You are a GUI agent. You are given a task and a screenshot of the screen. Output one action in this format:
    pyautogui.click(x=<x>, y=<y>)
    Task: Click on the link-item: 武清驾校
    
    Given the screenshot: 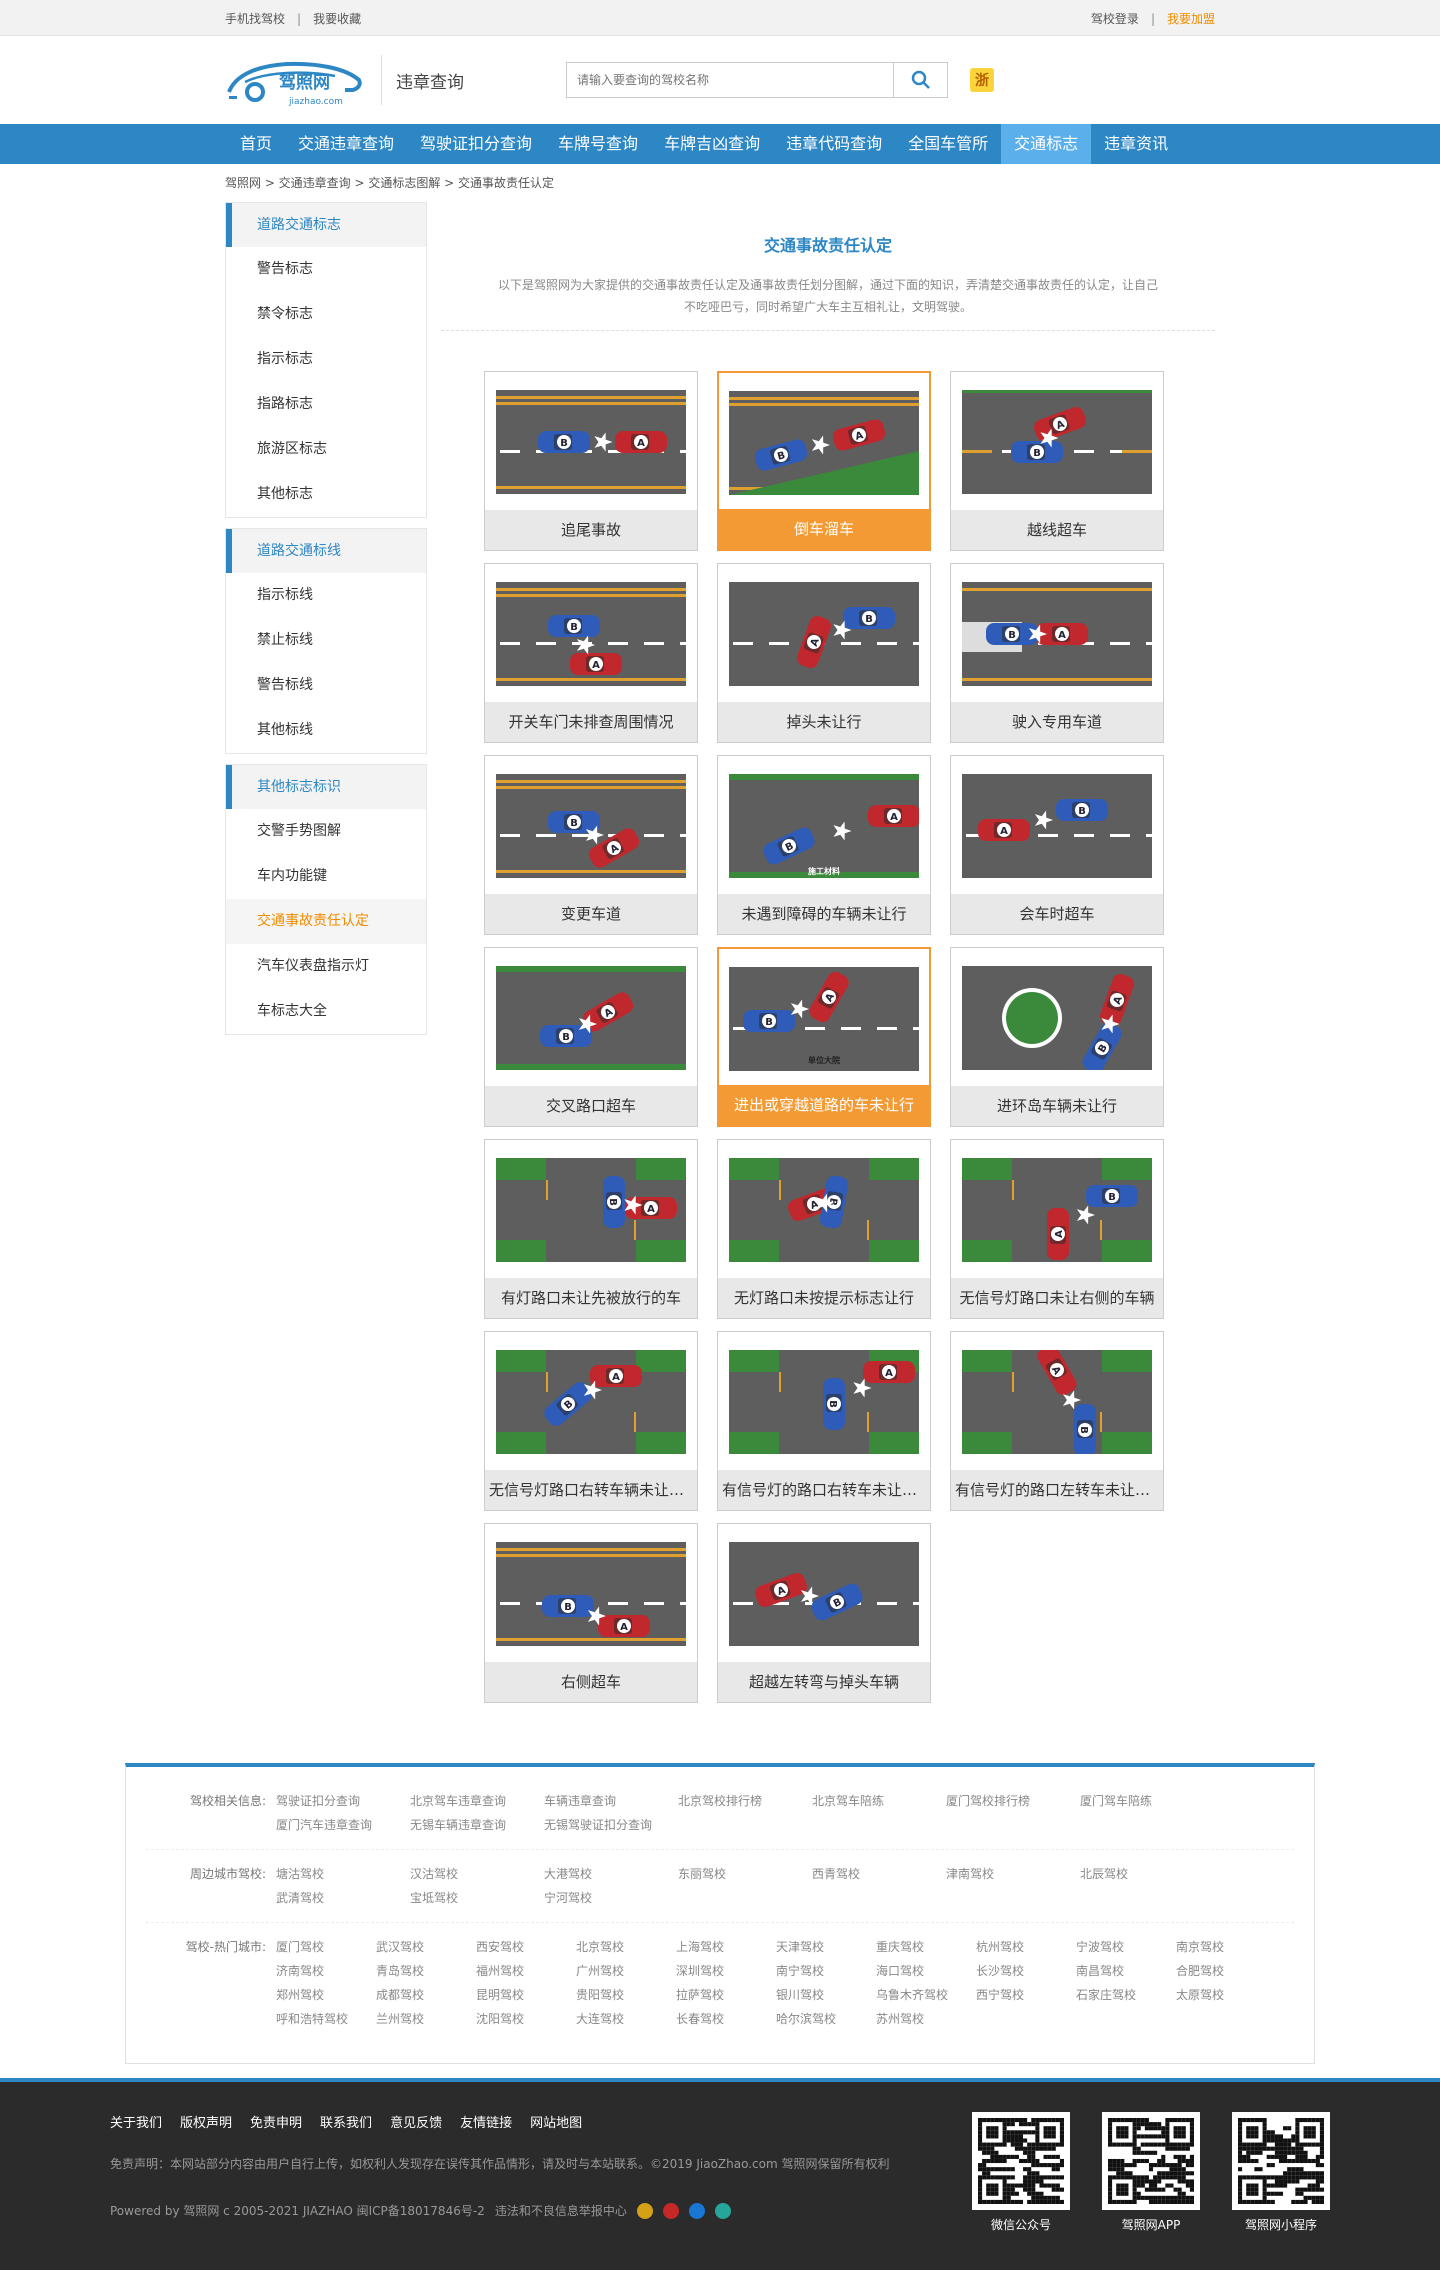 What is the action you would take?
    pyautogui.click(x=300, y=1898)
    